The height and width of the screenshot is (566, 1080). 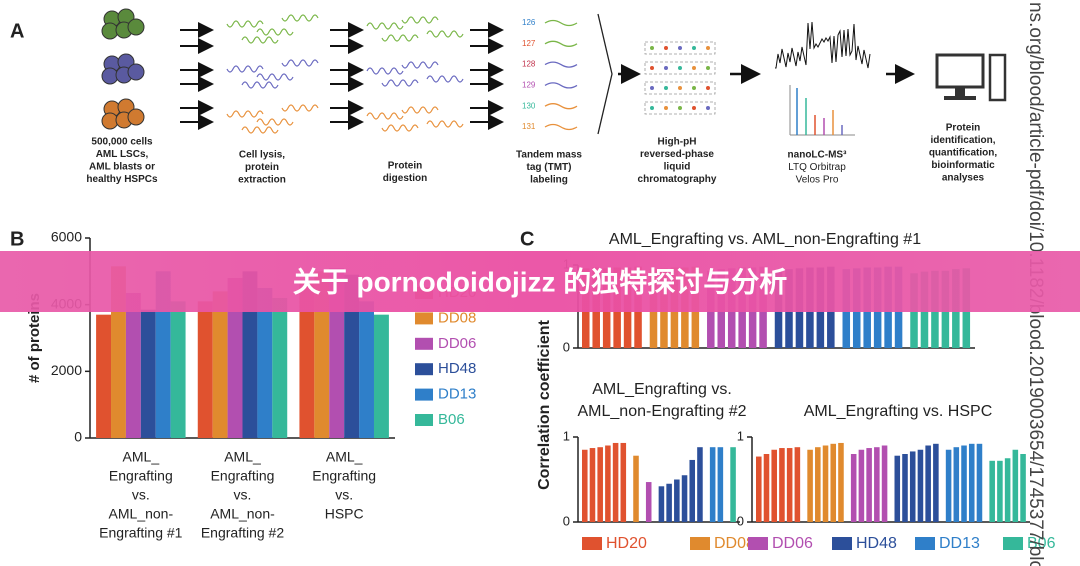 What do you see at coordinates (677, 167) in the screenshot?
I see `step-label: liquid` at bounding box center [677, 167].